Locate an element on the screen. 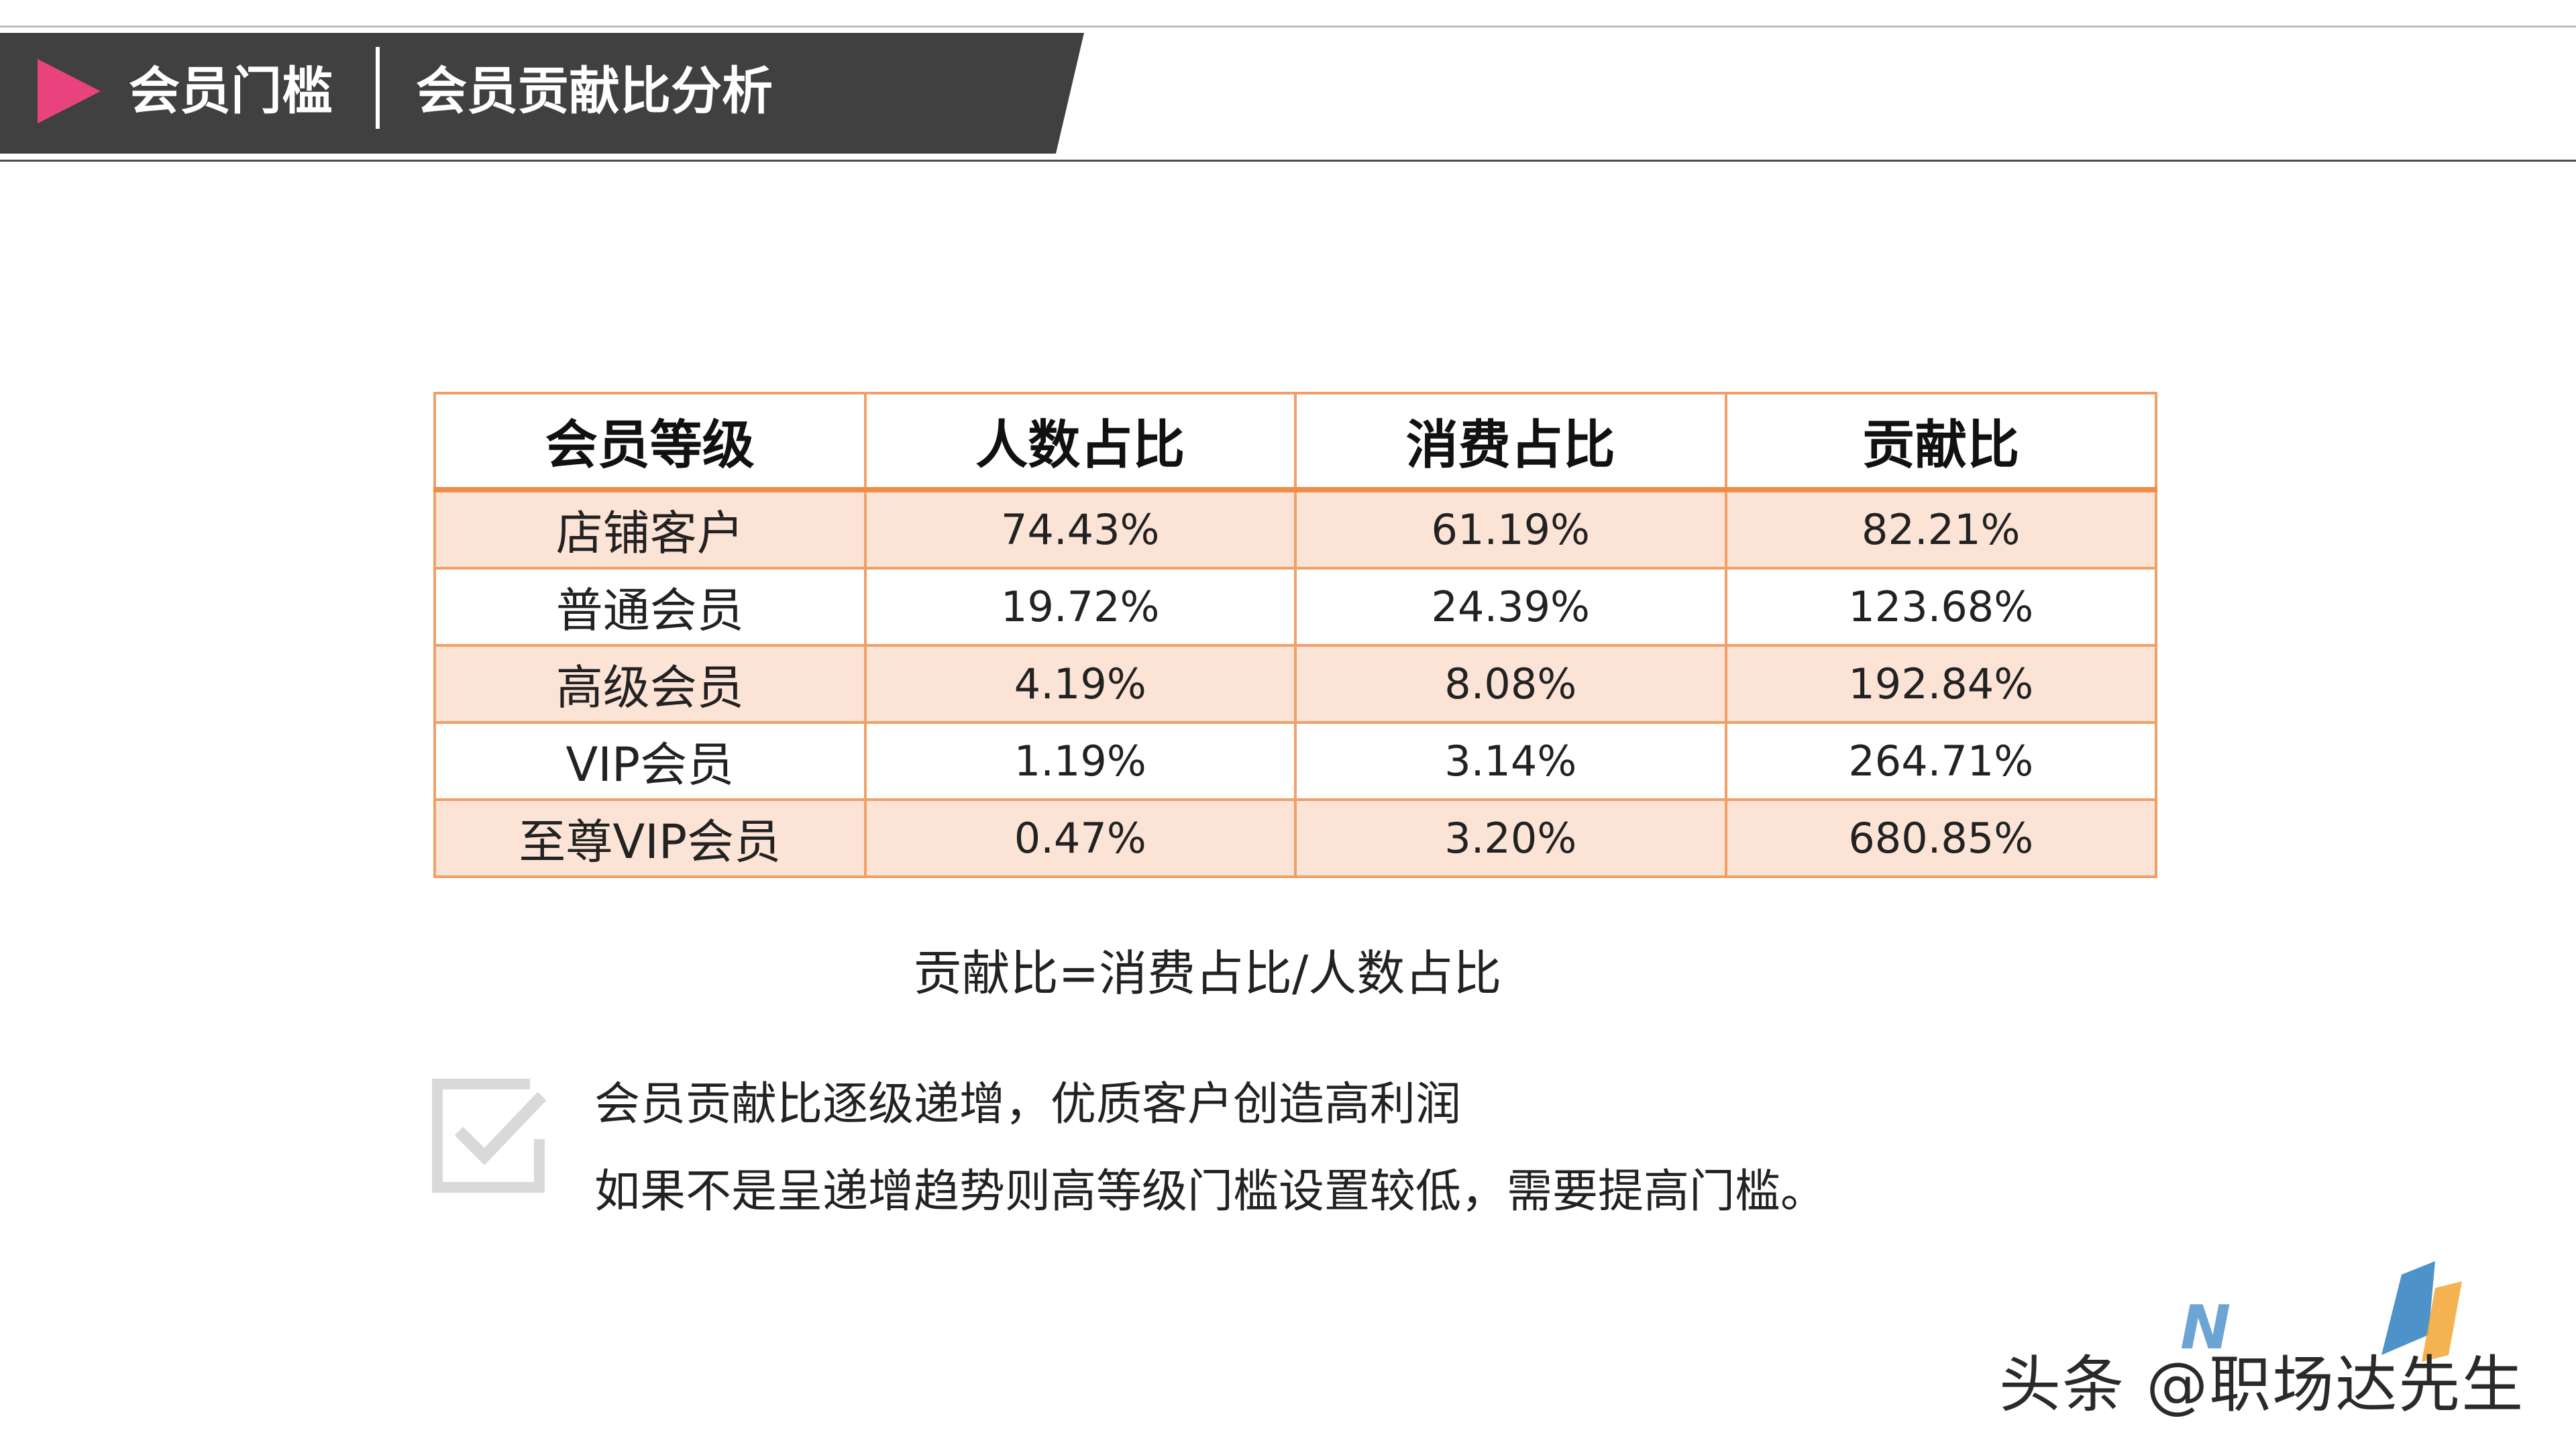 The image size is (2576, 1449). people-share-cell: 74.43% is located at coordinates (1080, 529).